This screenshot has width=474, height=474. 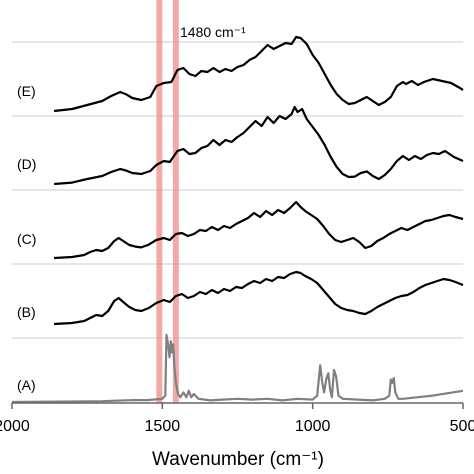 I want to click on highlight-bands, so click(x=167, y=201).